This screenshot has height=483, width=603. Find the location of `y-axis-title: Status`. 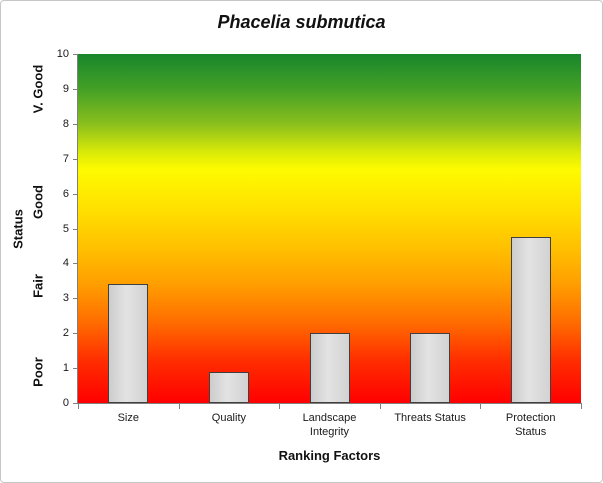

y-axis-title: Status is located at coordinates (18, 229).